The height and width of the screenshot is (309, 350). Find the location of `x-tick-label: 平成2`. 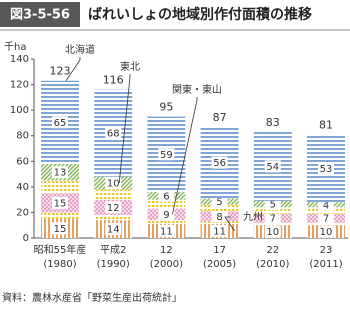

x-tick-label: 平成2 is located at coordinates (113, 250).